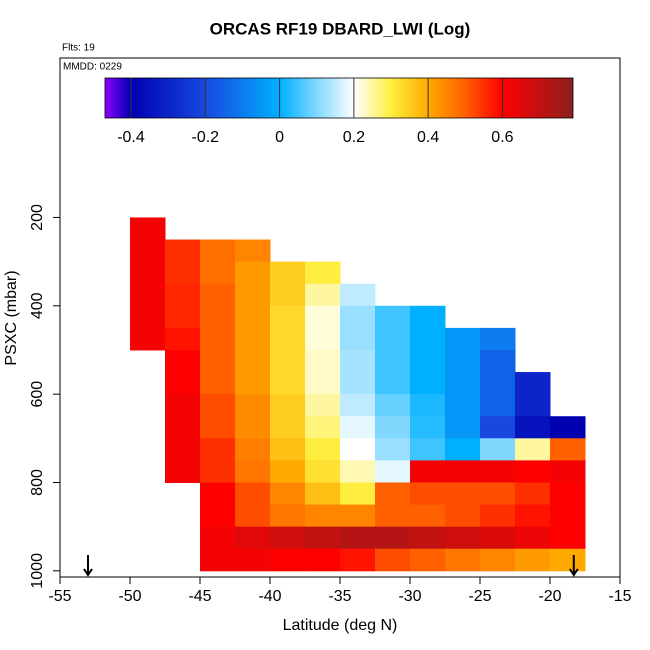  I want to click on x-tick-label: -15, so click(619, 596).